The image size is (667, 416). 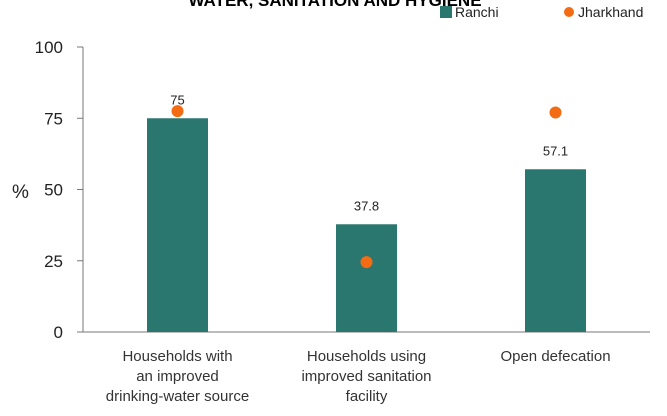 What do you see at coordinates (366, 205) in the screenshot?
I see `bar-data-label: 37.8` at bounding box center [366, 205].